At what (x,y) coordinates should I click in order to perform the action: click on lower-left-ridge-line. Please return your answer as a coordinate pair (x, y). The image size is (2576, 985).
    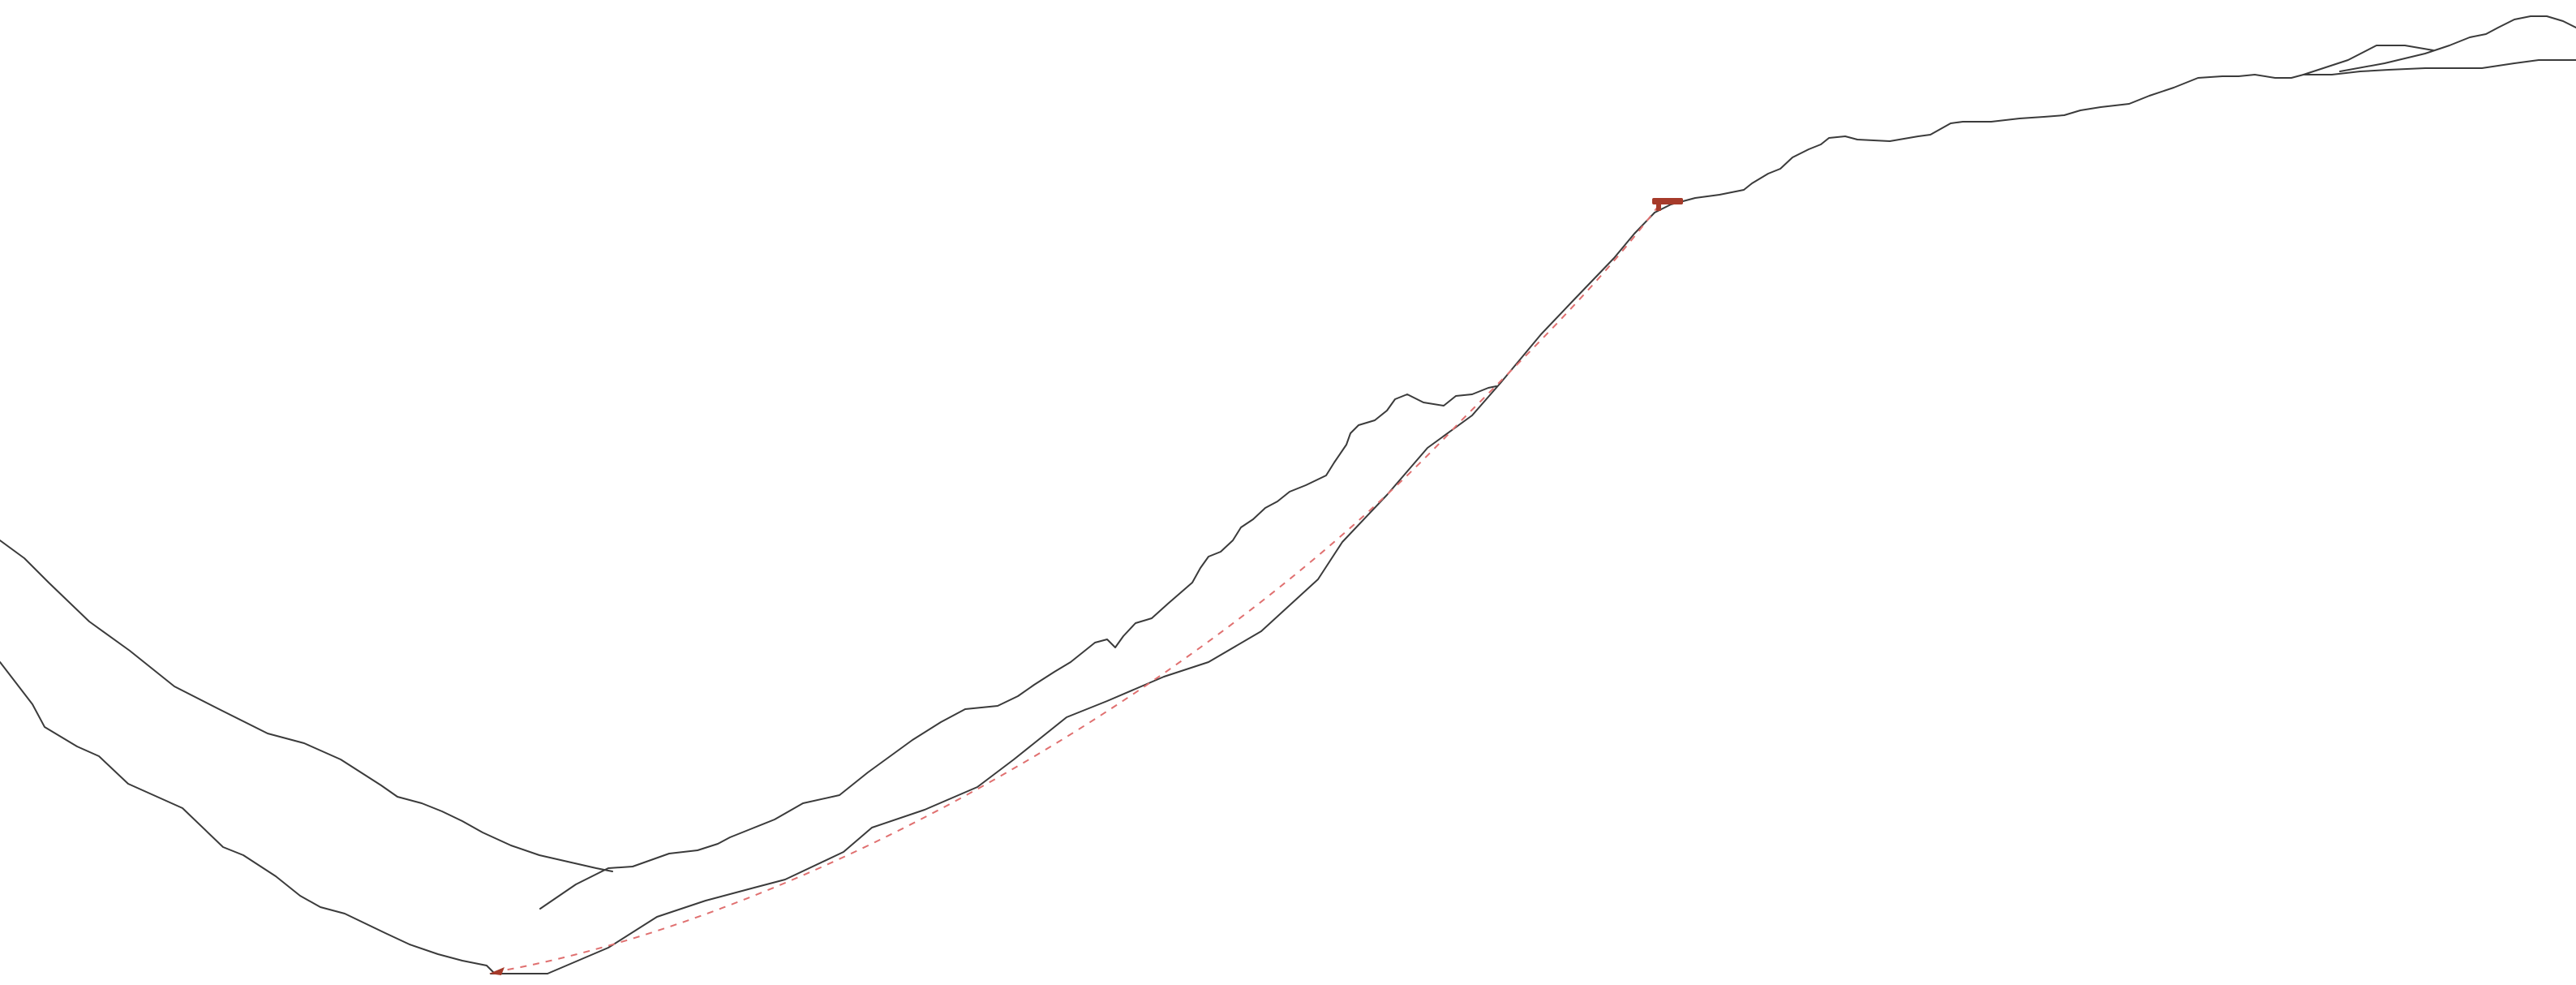
    Looking at the image, I should click on (248, 817).